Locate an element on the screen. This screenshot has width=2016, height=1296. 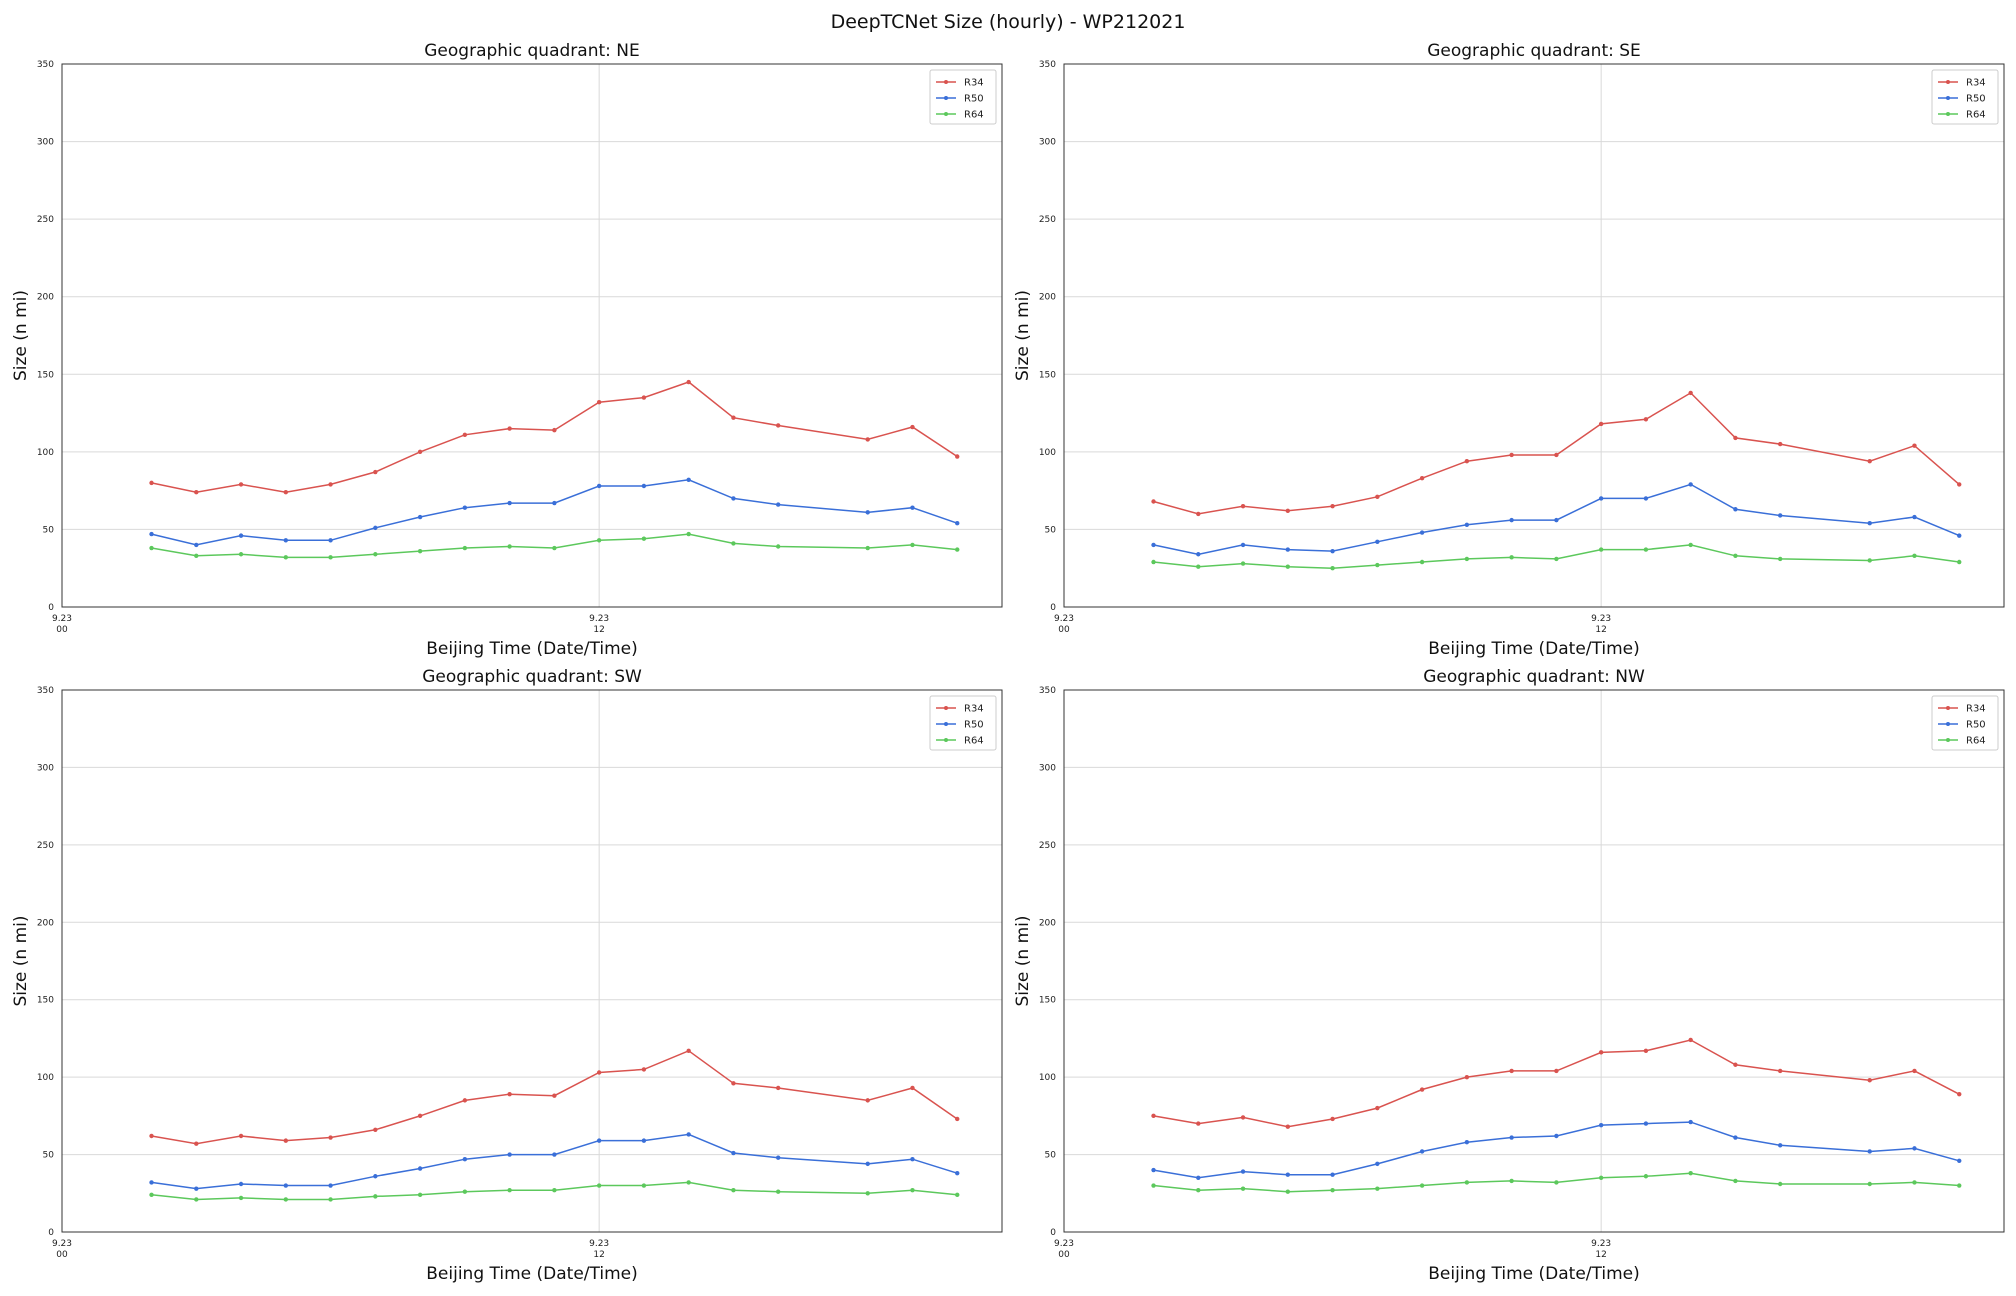
legend-marker-r50 is located at coordinates (946, 98).